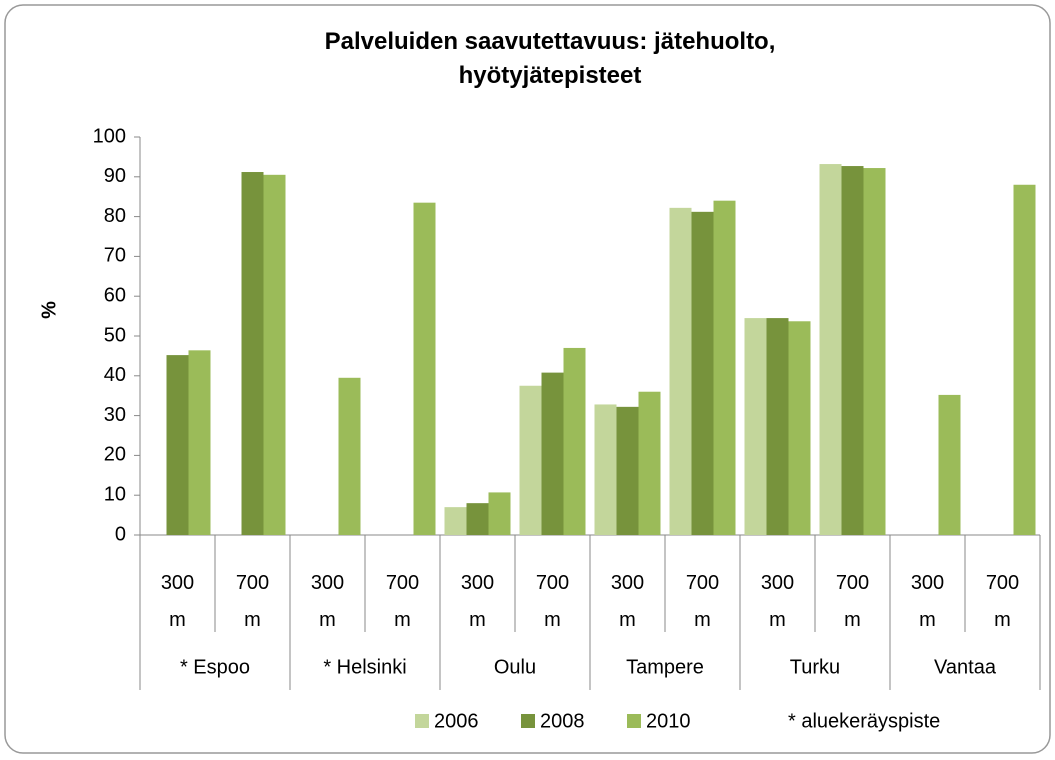  What do you see at coordinates (115, 375) in the screenshot?
I see `y-tick-label: 40` at bounding box center [115, 375].